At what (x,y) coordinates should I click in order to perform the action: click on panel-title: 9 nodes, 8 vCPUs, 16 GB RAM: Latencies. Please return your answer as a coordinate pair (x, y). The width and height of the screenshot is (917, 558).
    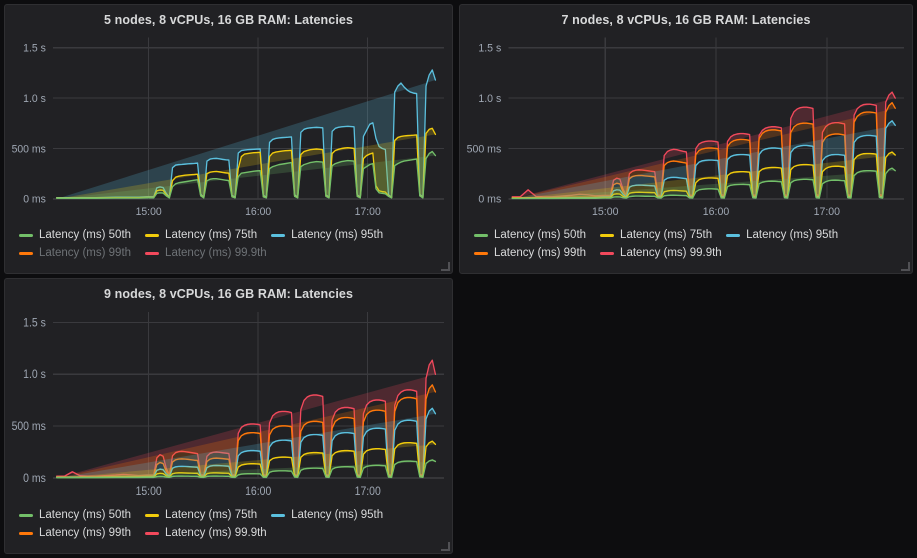
    Looking at the image, I should click on (228, 294).